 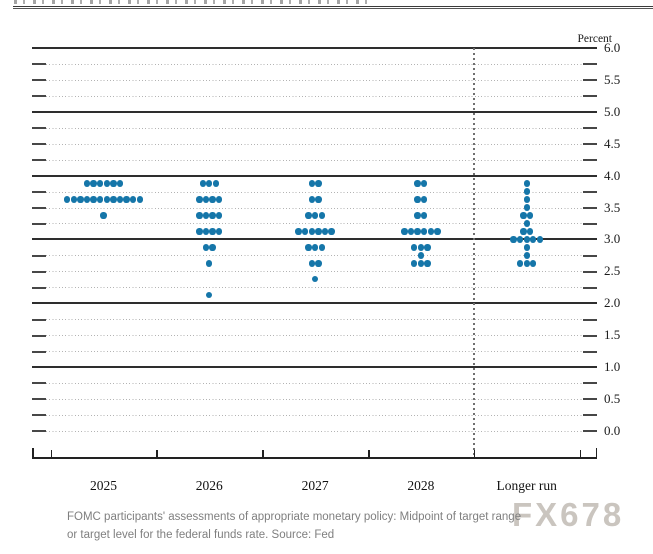 What do you see at coordinates (315, 215) in the screenshot?
I see `dot-2027-3.375` at bounding box center [315, 215].